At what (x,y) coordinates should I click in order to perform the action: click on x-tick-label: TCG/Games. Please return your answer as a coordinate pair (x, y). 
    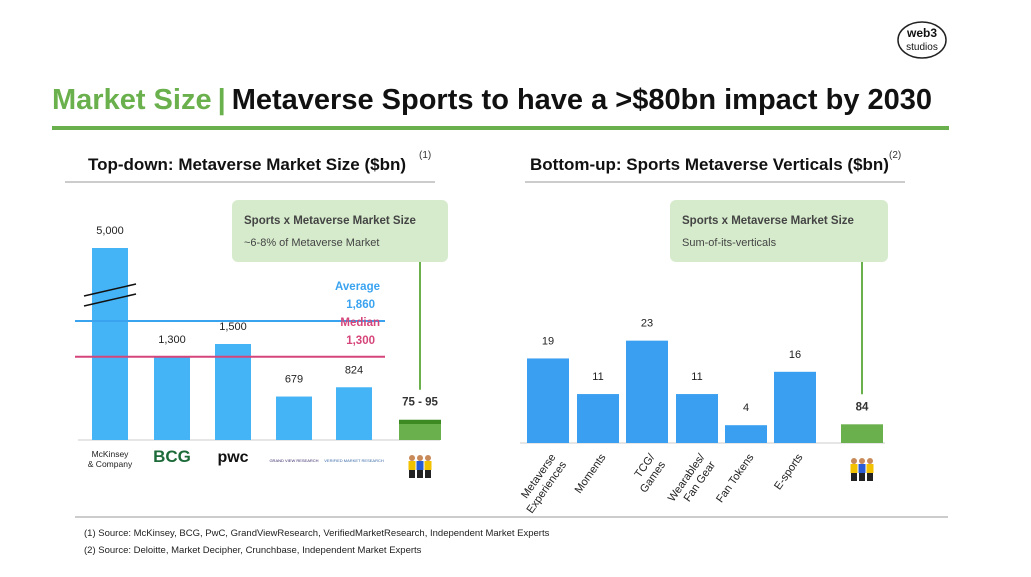
    Looking at the image, I should click on (647, 473).